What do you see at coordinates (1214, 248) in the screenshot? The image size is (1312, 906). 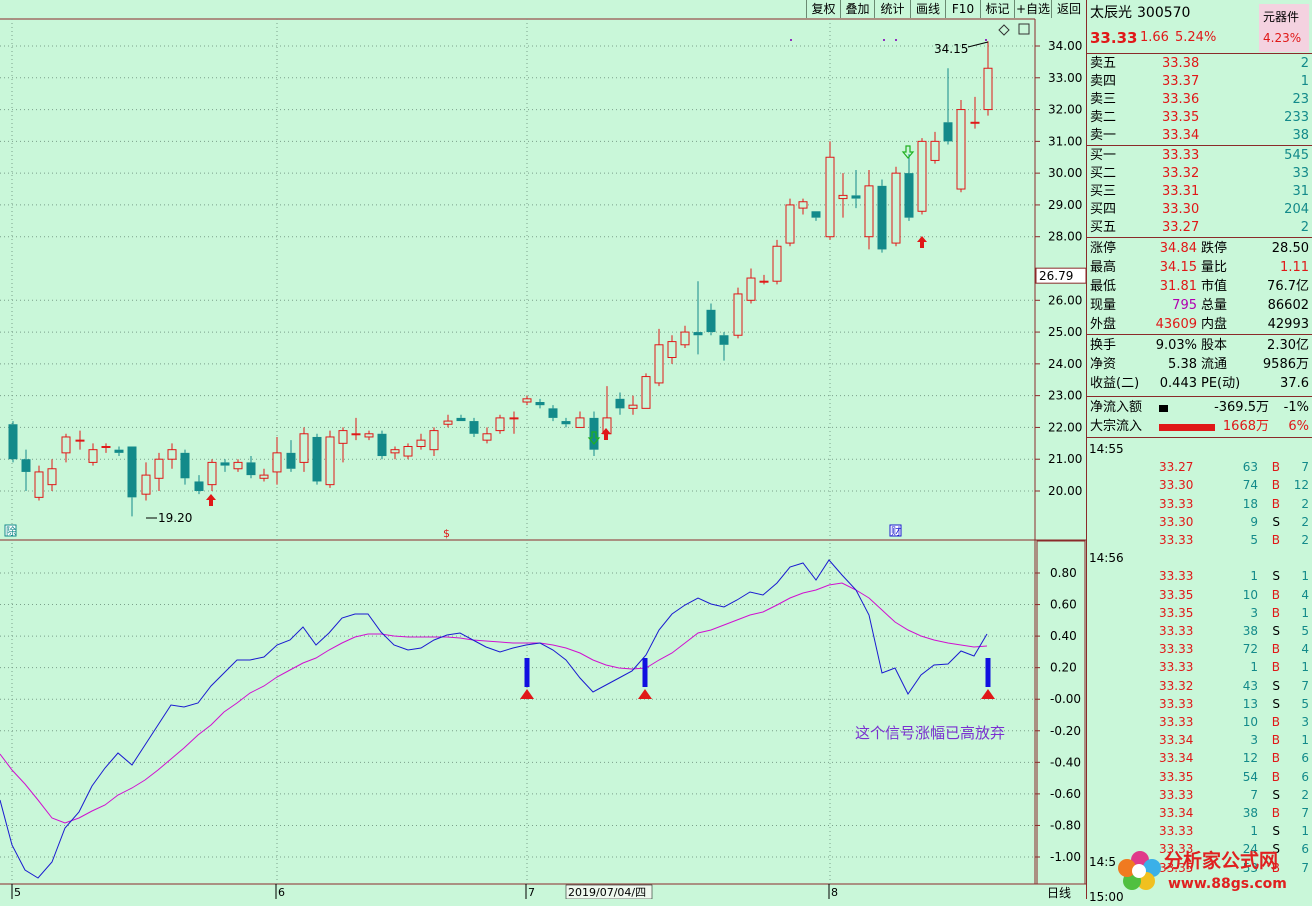 I see `stat-label: 跌停` at bounding box center [1214, 248].